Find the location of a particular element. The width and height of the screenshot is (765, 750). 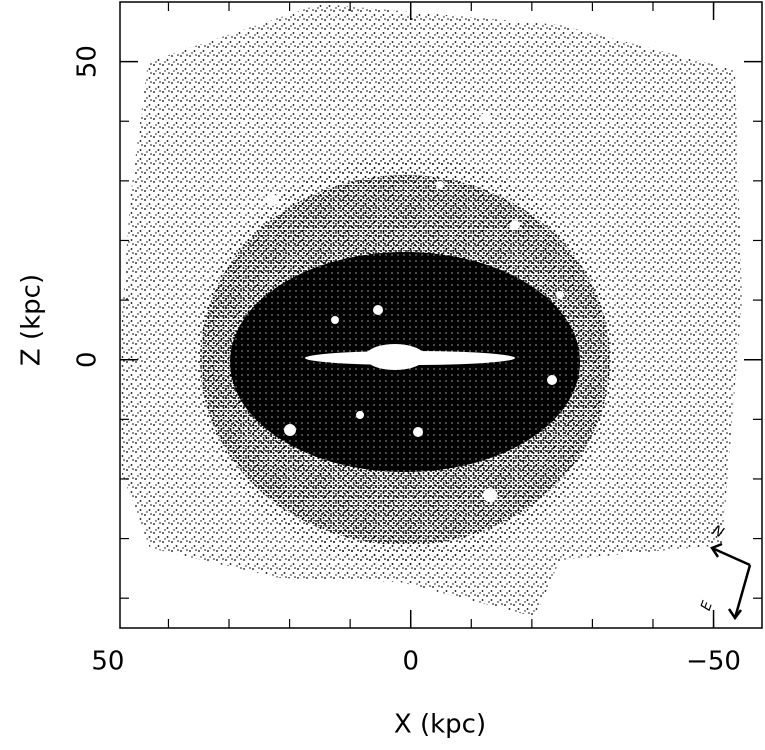

compass is located at coordinates (731, 581).